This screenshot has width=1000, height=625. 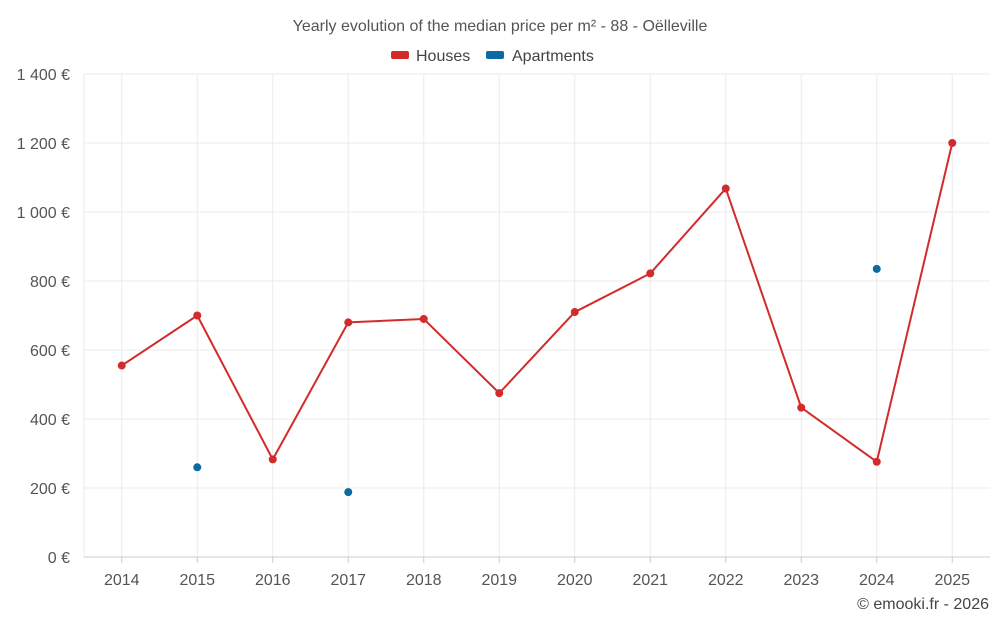 What do you see at coordinates (650, 273) in the screenshot?
I see `data-point-houses-2021` at bounding box center [650, 273].